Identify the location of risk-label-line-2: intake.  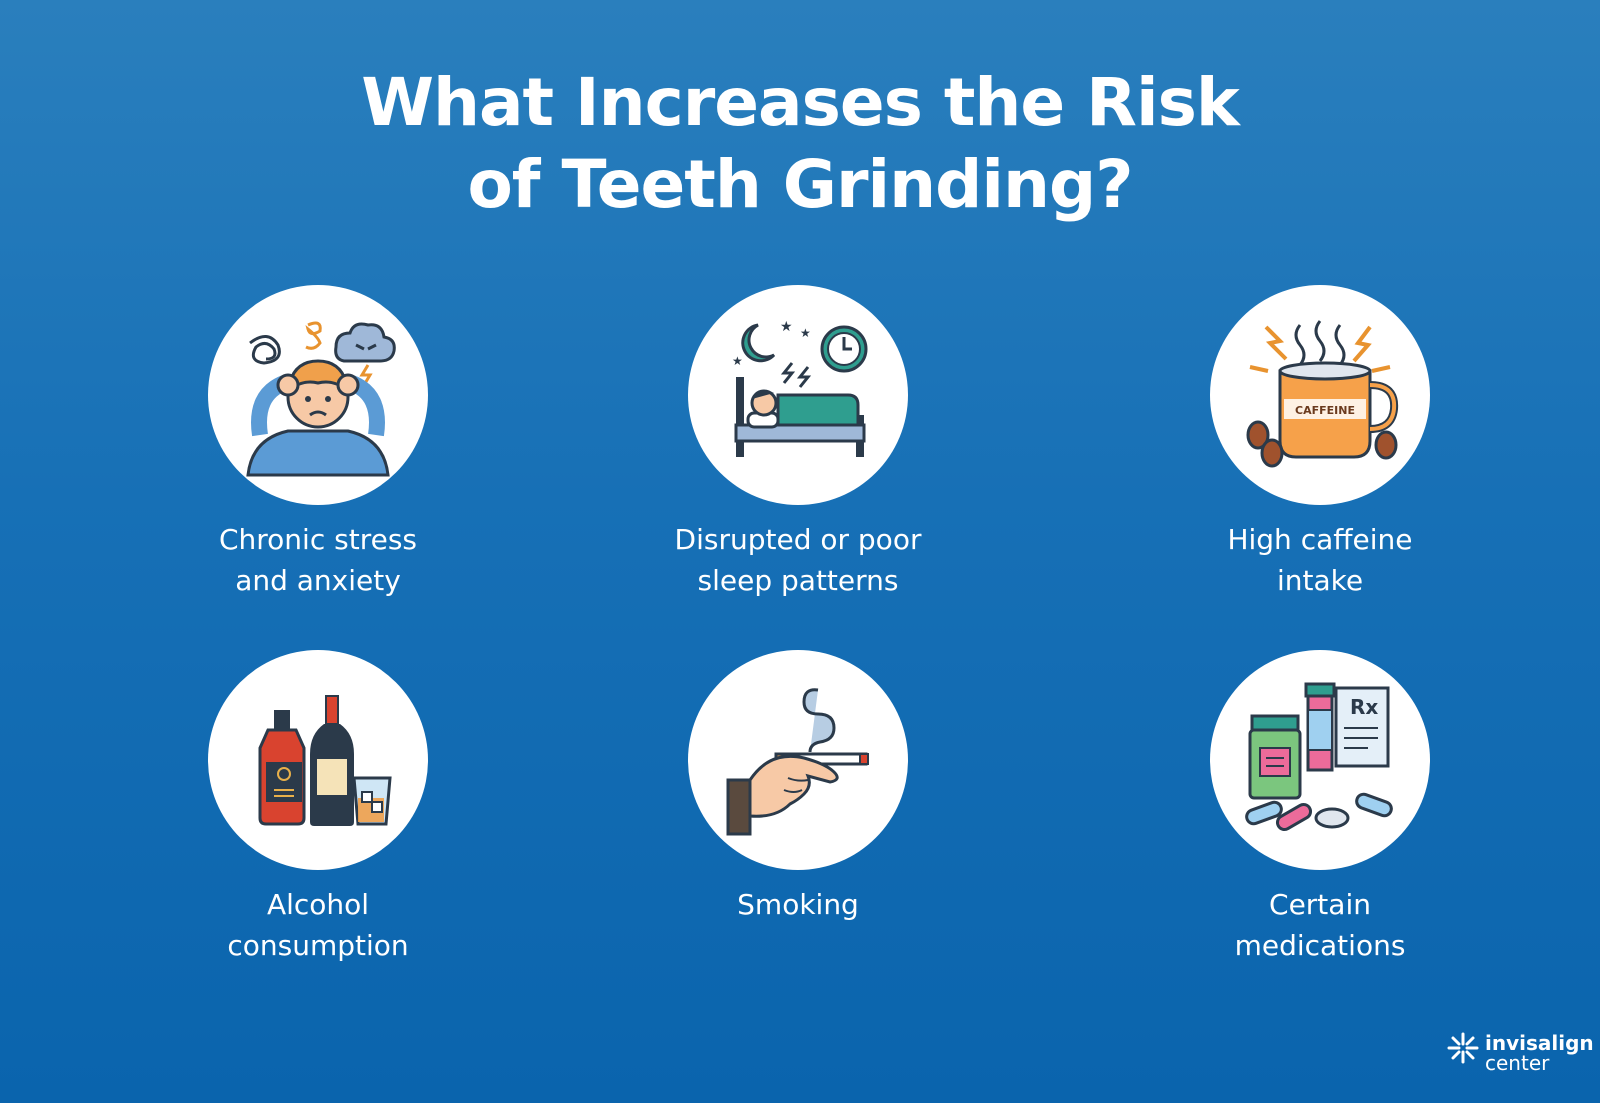
(1320, 580).